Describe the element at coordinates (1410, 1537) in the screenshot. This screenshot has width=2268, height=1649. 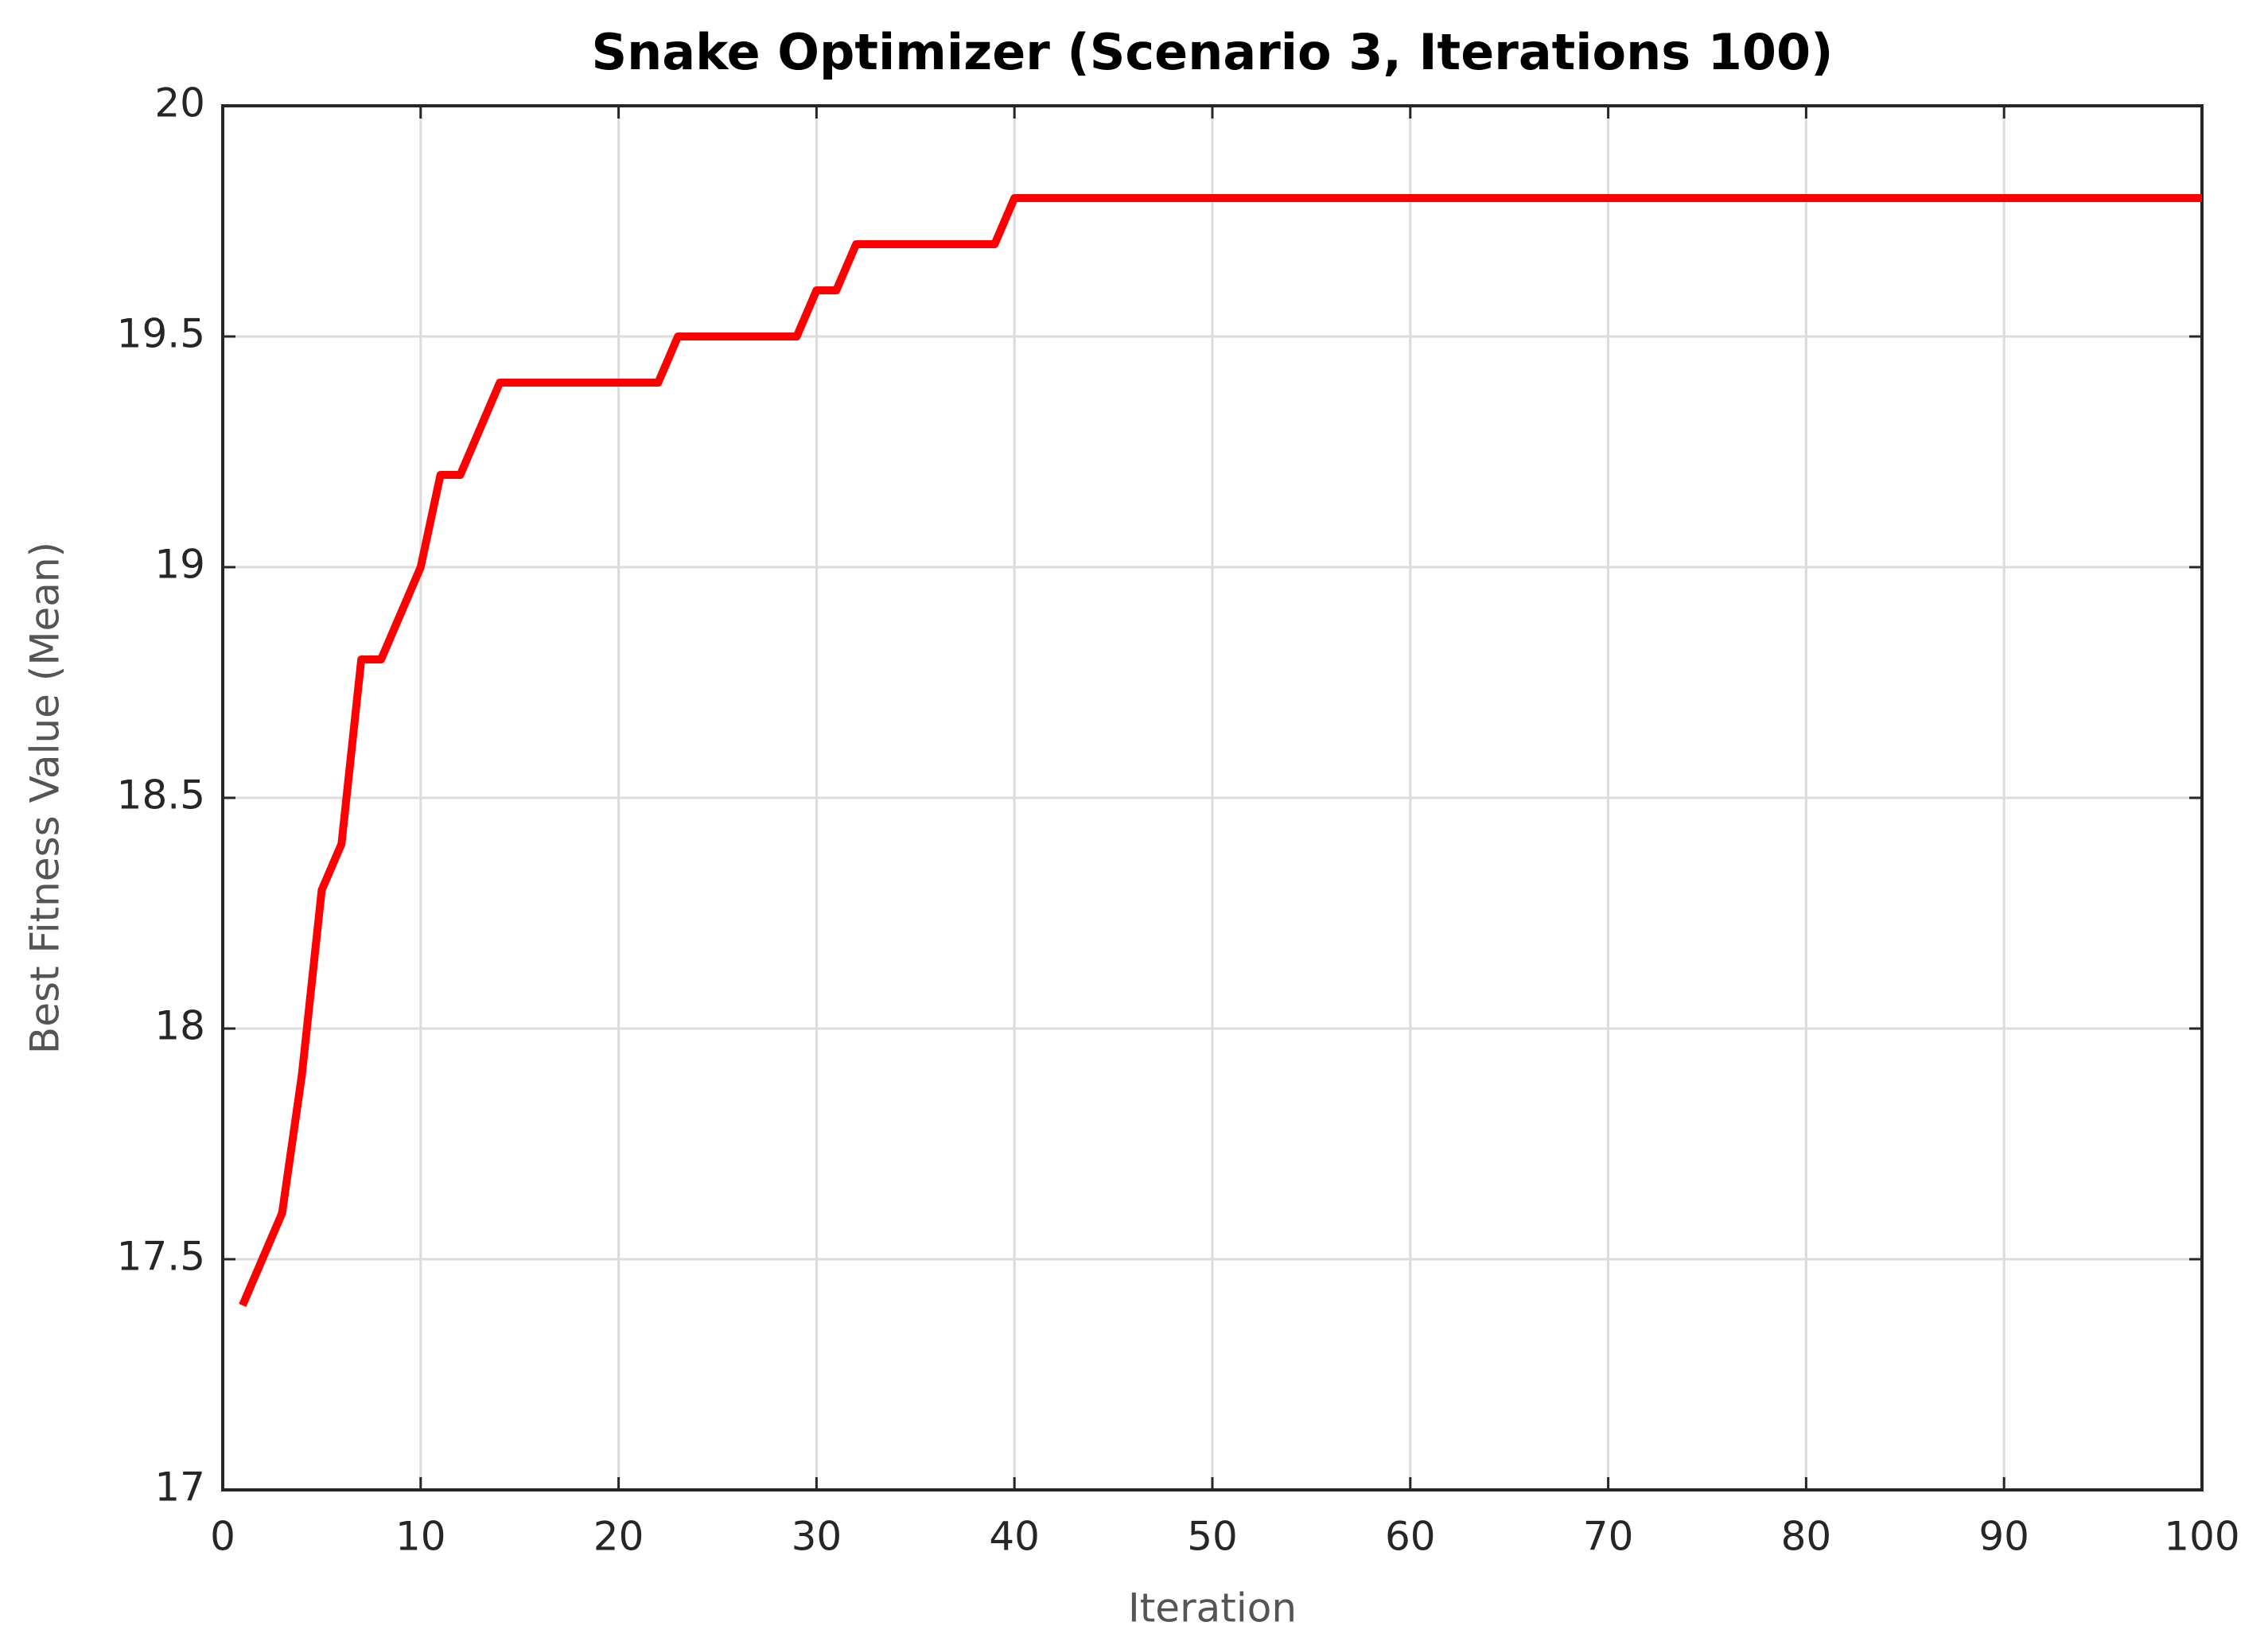
I see `x-tick-label: 60` at that location.